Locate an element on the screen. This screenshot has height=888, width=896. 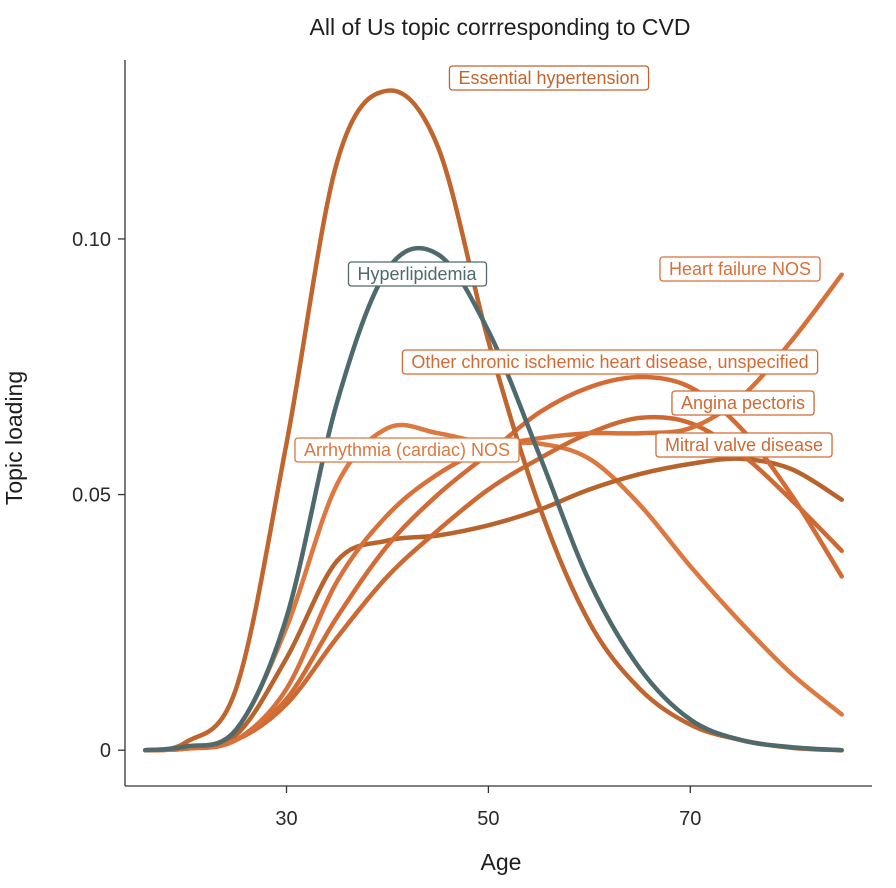
x-tick-label: 30 is located at coordinates (286, 819).